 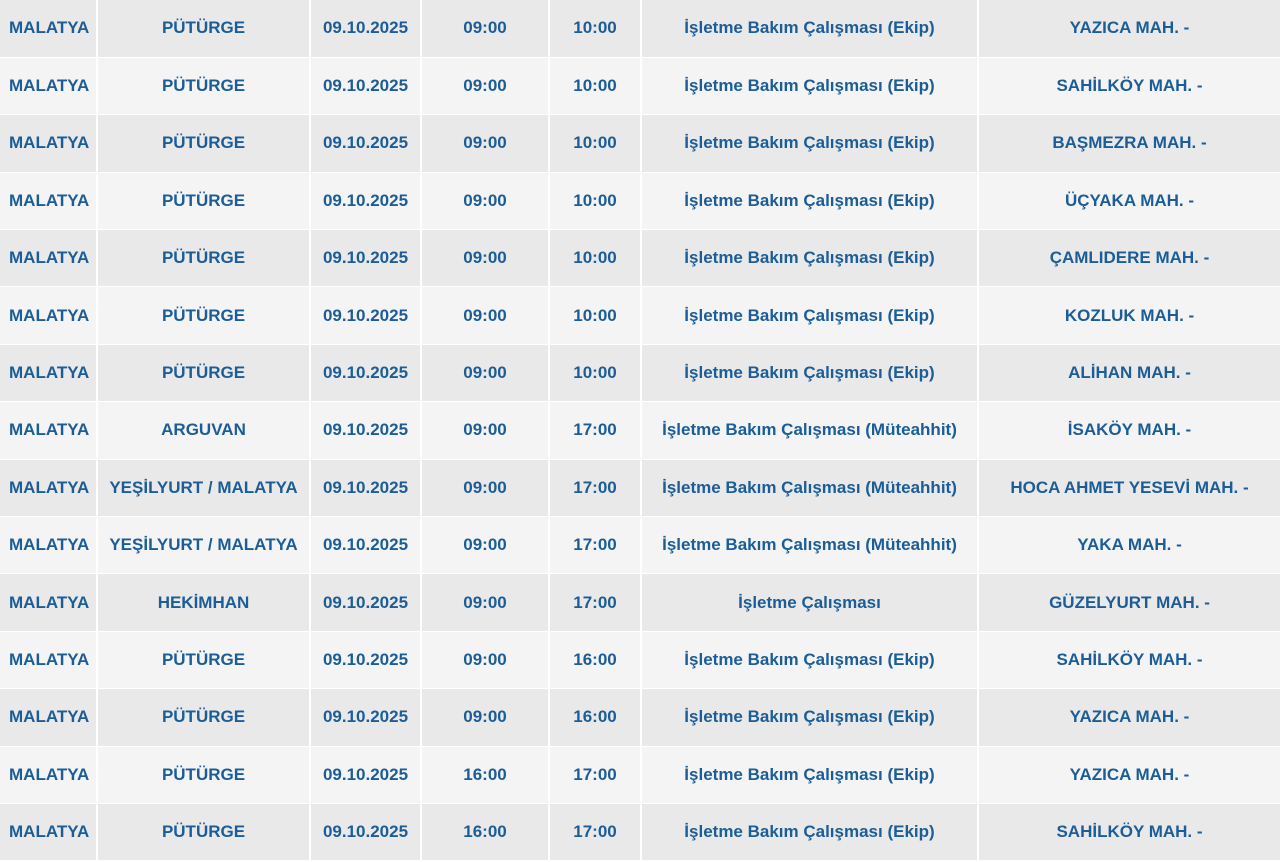 What do you see at coordinates (1129, 143) in the screenshot?
I see `neighborhood-cell: BAŞMEZRA MAH. -` at bounding box center [1129, 143].